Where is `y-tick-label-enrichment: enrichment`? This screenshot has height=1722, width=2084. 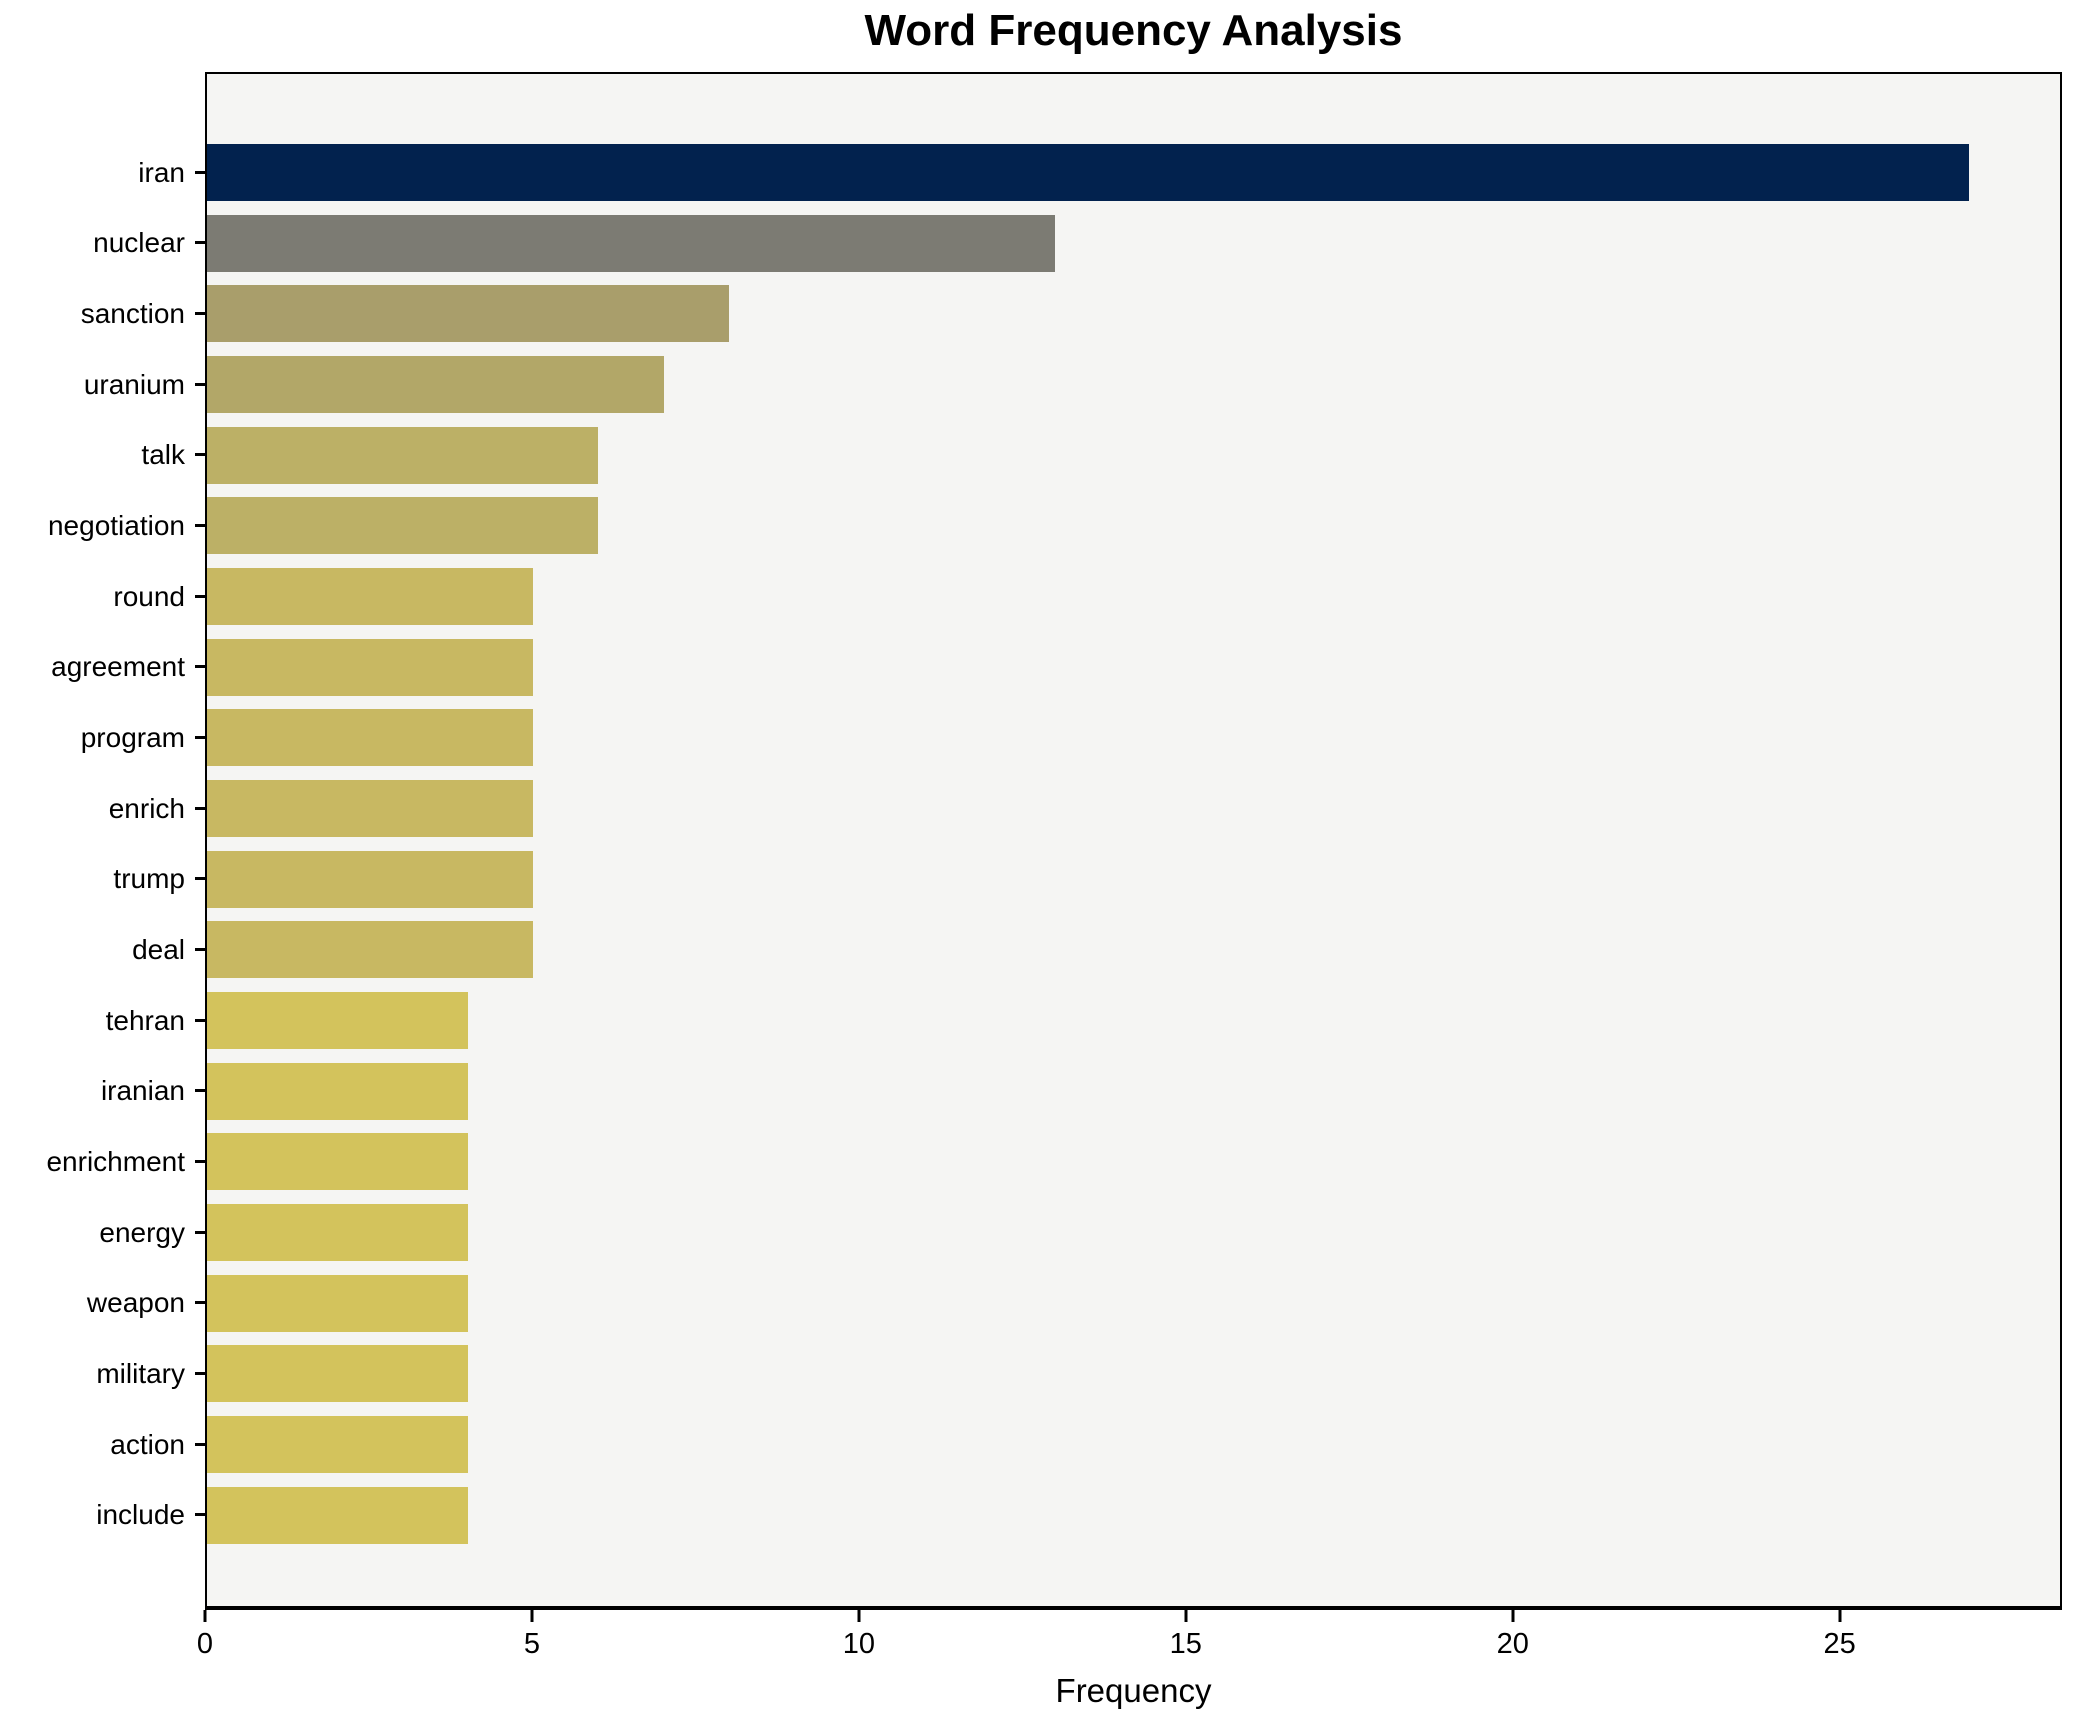
y-tick-label-enrichment: enrichment is located at coordinates (115, 1161).